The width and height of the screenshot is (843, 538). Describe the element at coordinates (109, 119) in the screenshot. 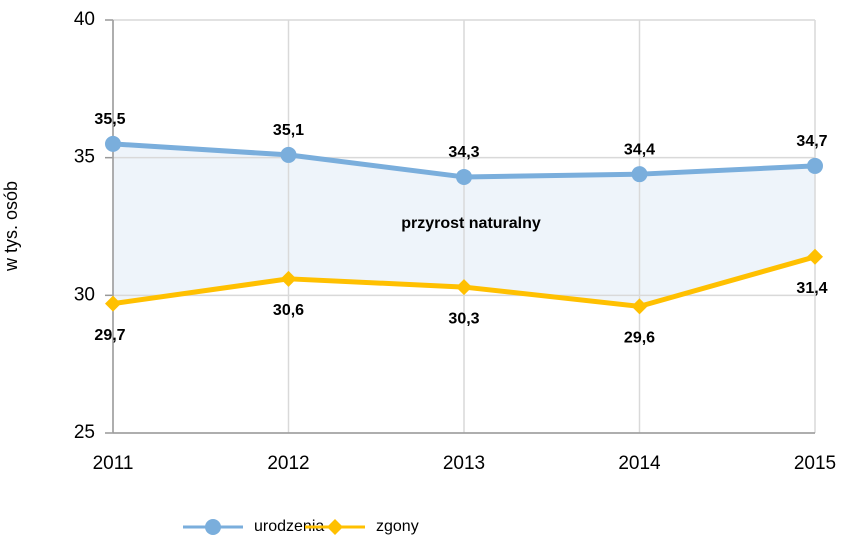

I see `data-label: 35,5` at that location.